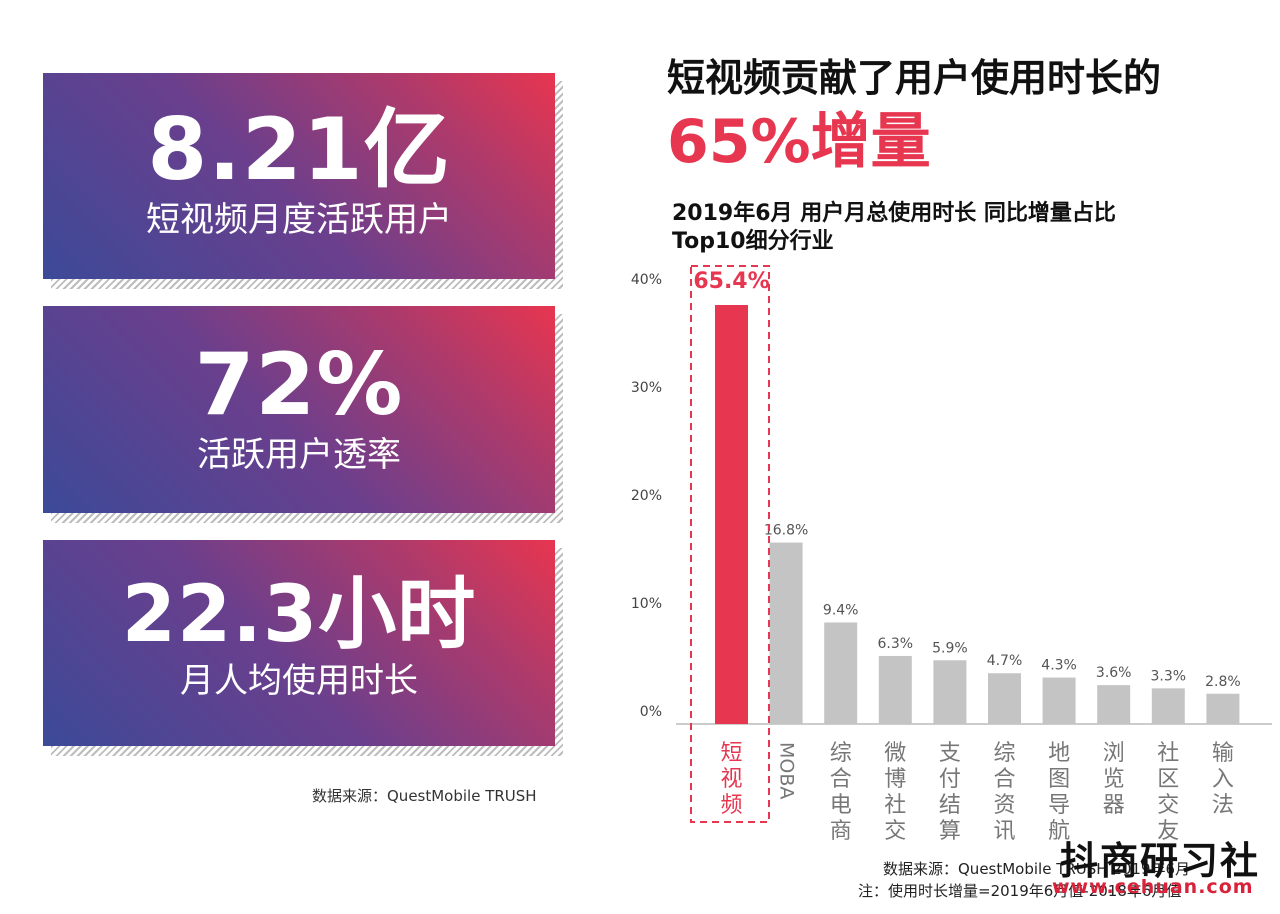 The height and width of the screenshot is (914, 1280). I want to click on category-label-char: 支, so click(950, 753).